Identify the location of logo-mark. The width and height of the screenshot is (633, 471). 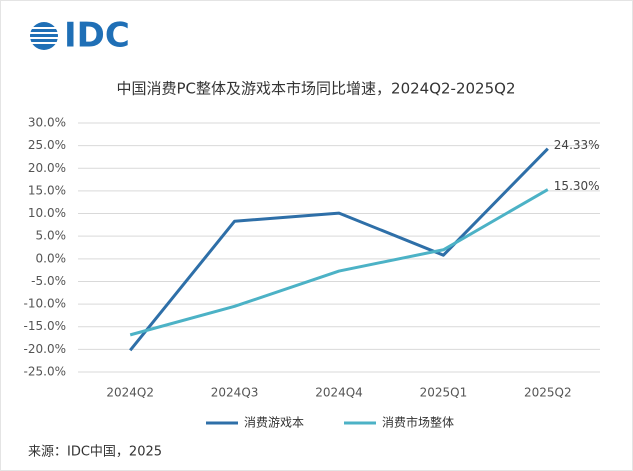
(44, 36).